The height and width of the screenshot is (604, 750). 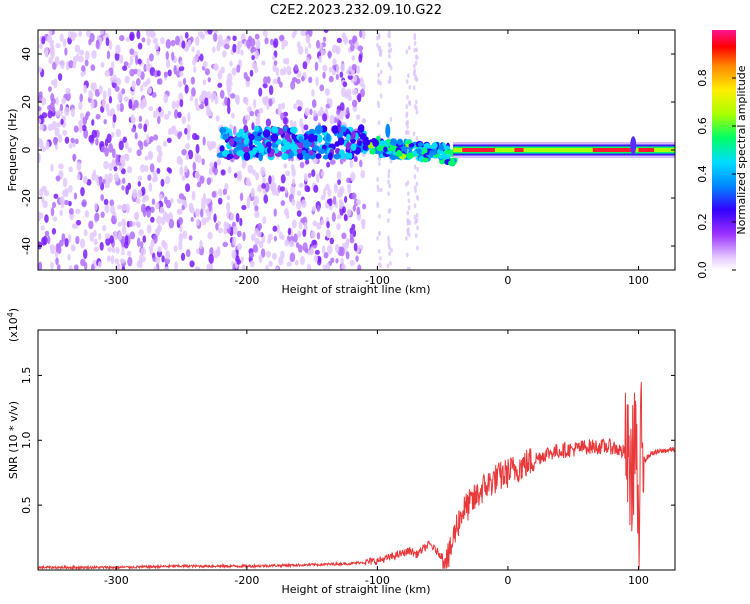 What do you see at coordinates (702, 126) in the screenshot?
I see `colorbar-tick-label: 0.6` at bounding box center [702, 126].